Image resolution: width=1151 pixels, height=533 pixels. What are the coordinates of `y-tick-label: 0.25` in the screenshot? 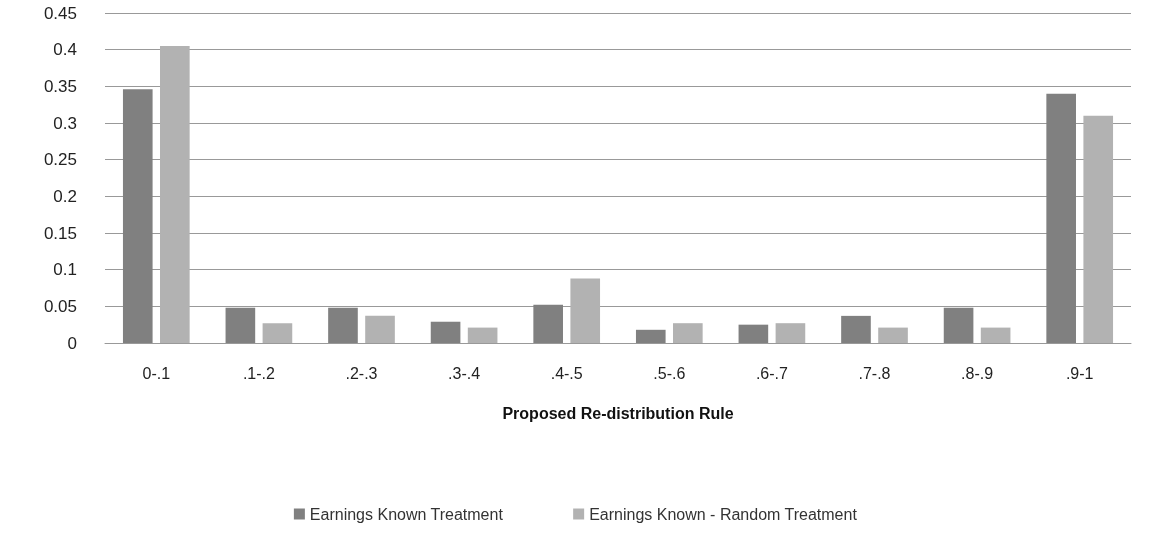 It's located at (60, 160).